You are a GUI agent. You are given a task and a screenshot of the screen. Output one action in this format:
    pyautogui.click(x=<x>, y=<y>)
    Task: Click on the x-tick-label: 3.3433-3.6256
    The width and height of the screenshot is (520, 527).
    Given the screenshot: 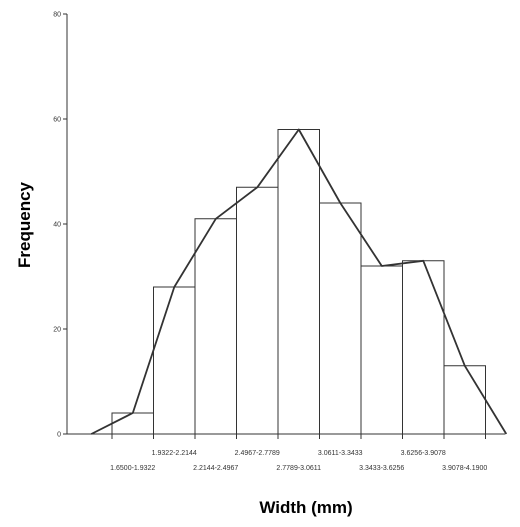 What is the action you would take?
    pyautogui.click(x=381, y=468)
    